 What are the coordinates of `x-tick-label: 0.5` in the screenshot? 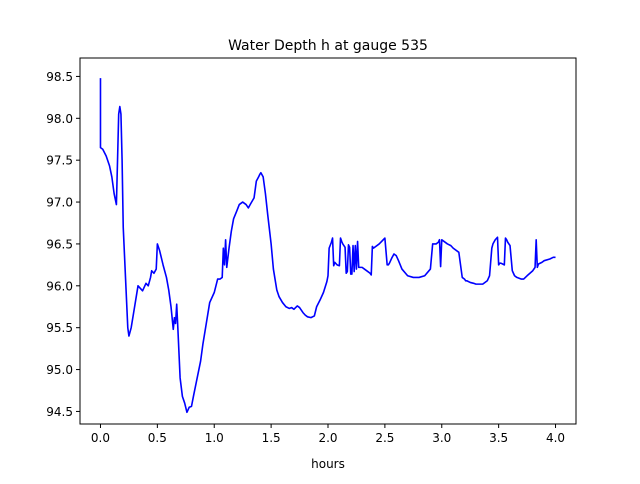 It's located at (157, 438).